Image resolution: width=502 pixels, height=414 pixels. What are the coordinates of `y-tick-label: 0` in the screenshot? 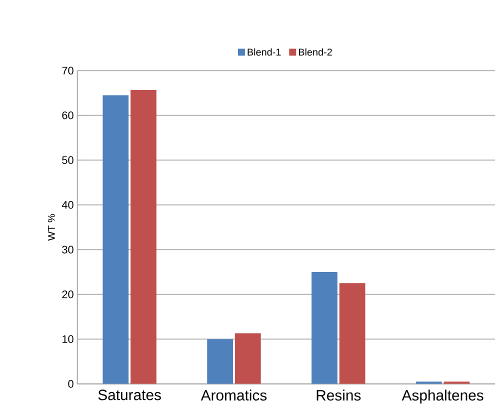 It's located at (71, 384).